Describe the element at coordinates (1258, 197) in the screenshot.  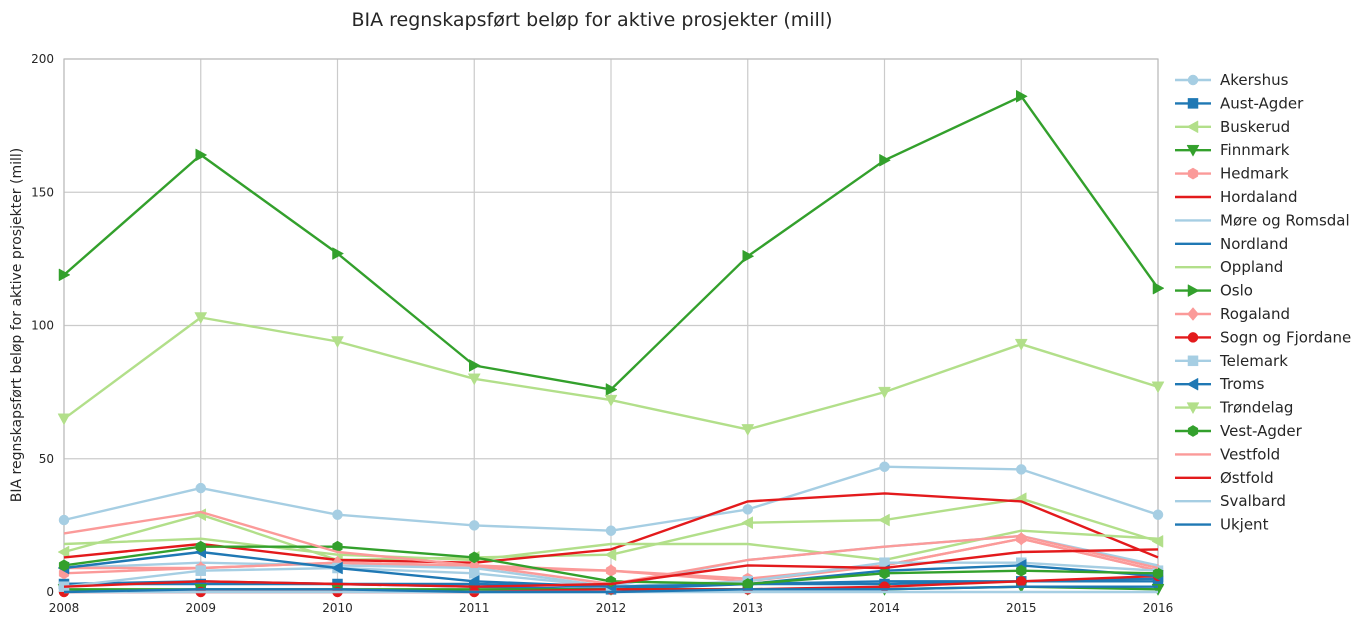
I see `legend-label: Hordaland` at that location.